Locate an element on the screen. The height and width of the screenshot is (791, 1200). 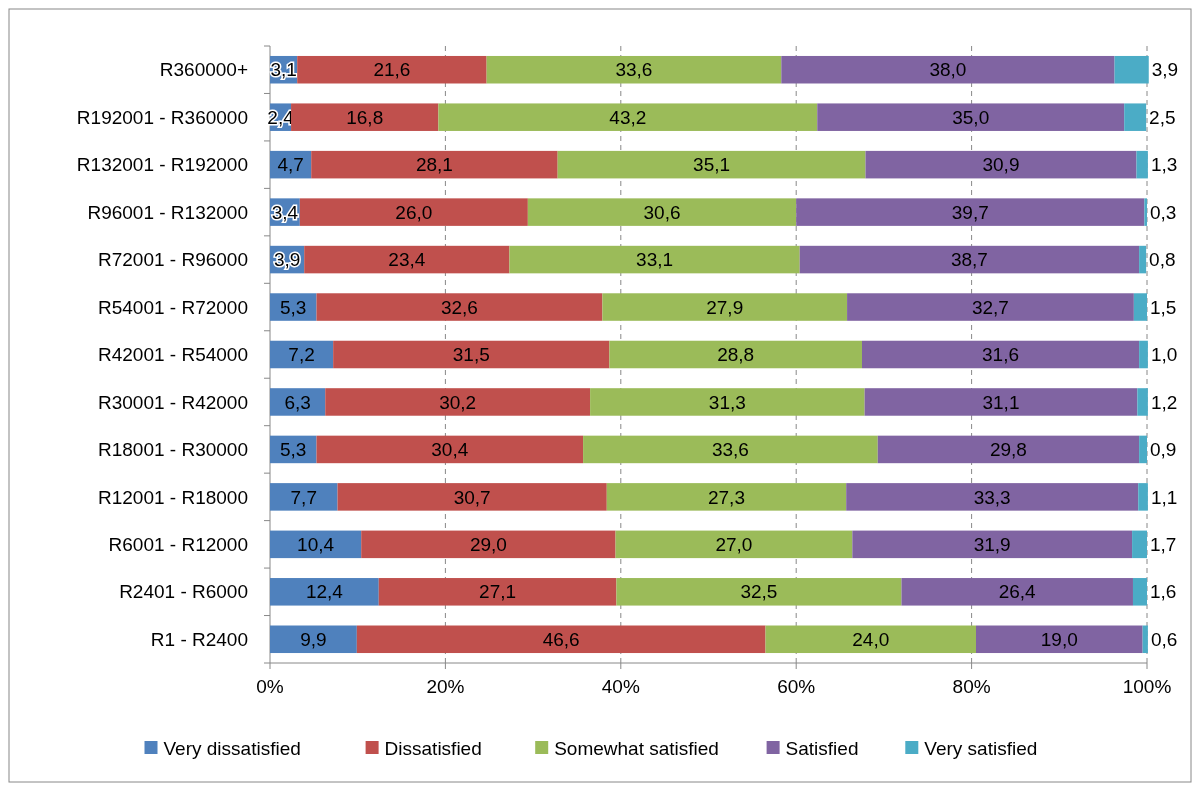
data-label: 26,0 is located at coordinates (414, 212).